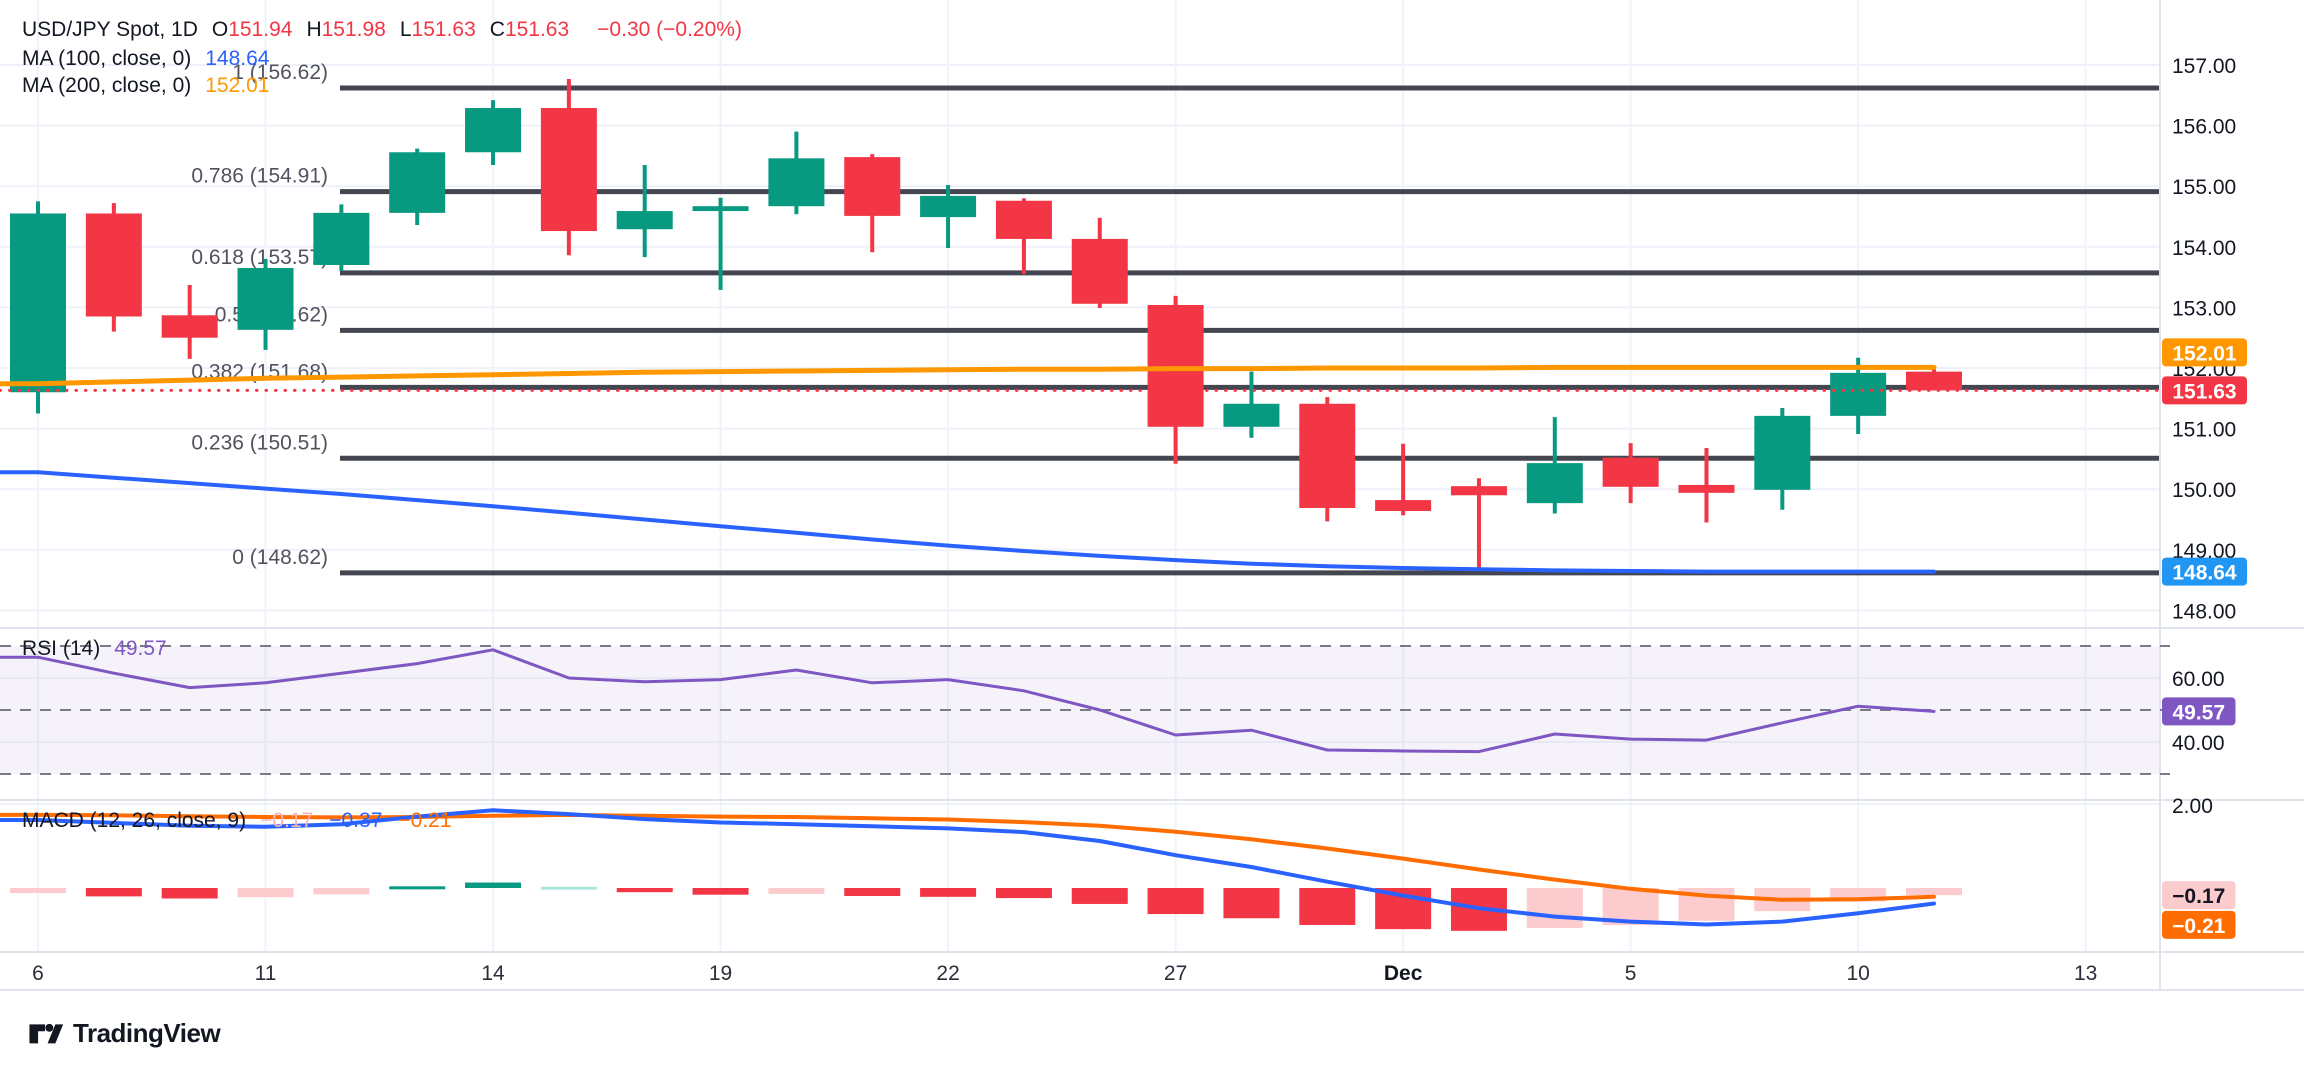 This screenshot has height=1066, width=2304. What do you see at coordinates (2204, 248) in the screenshot?
I see `price-tick: 154.00` at bounding box center [2204, 248].